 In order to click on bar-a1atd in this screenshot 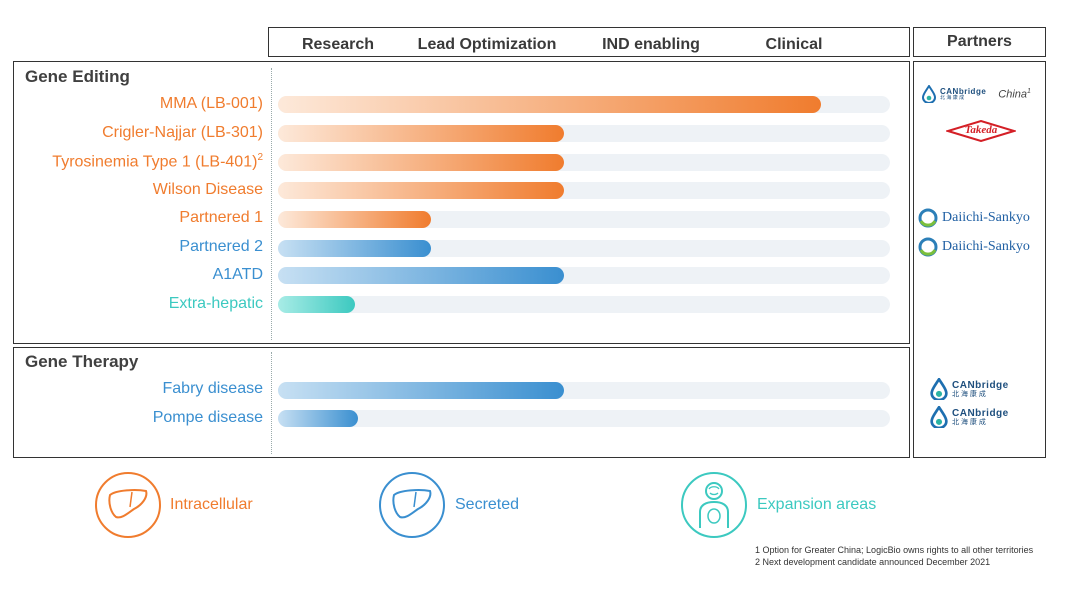, I will do `click(421, 275)`.